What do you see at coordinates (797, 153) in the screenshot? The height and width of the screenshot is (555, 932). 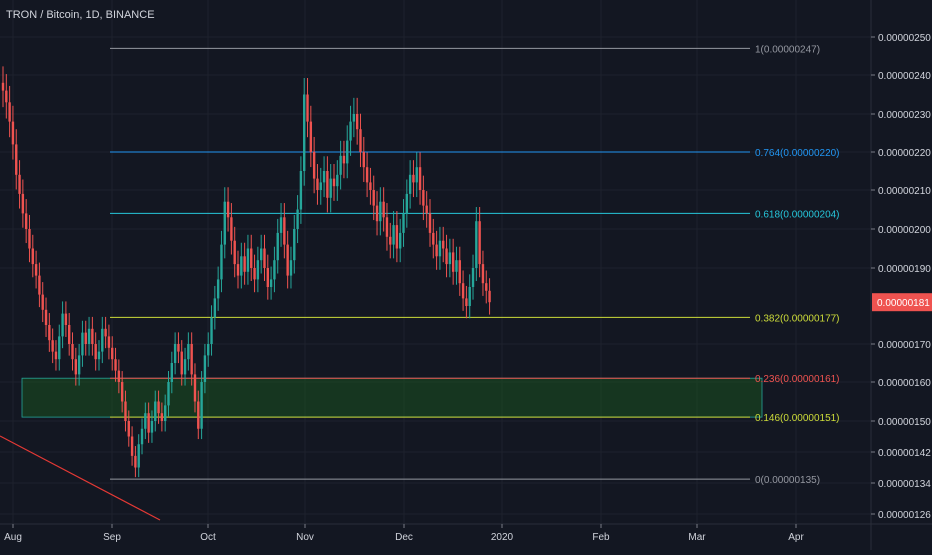 I see `fib-level-label: 0.764(0.00000220)` at bounding box center [797, 153].